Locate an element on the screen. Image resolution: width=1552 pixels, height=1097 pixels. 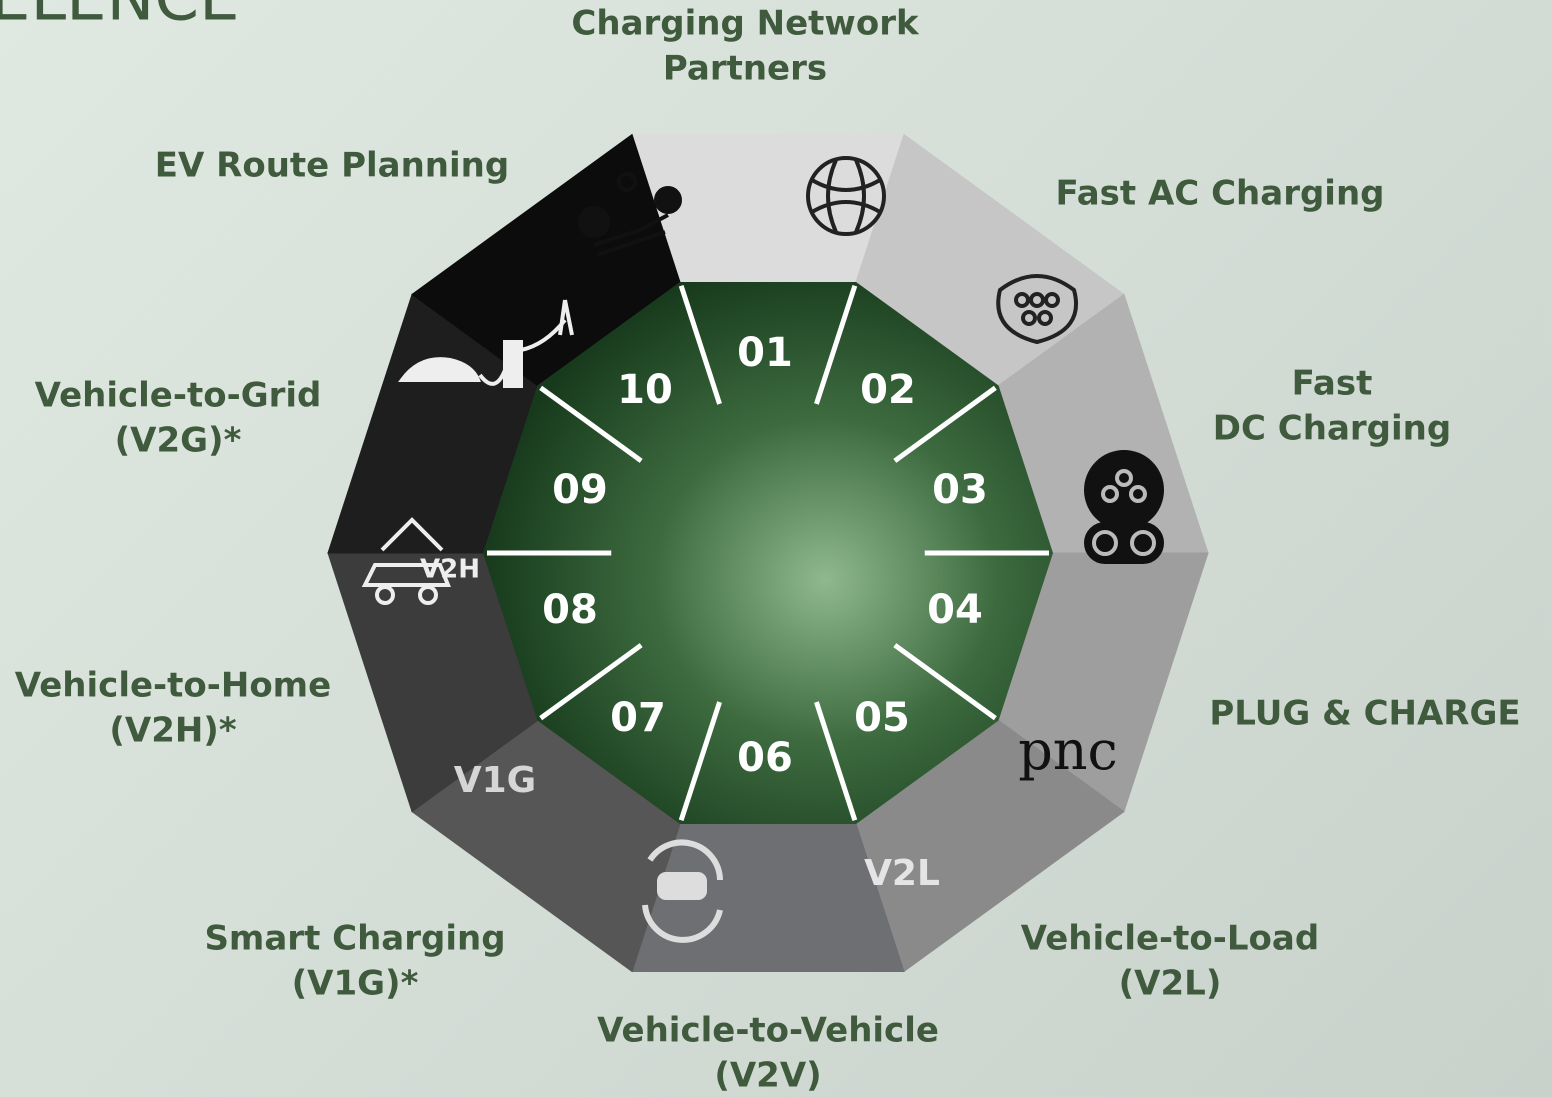
segment-title: Fast AC Charging is located at coordinates (1219, 194).